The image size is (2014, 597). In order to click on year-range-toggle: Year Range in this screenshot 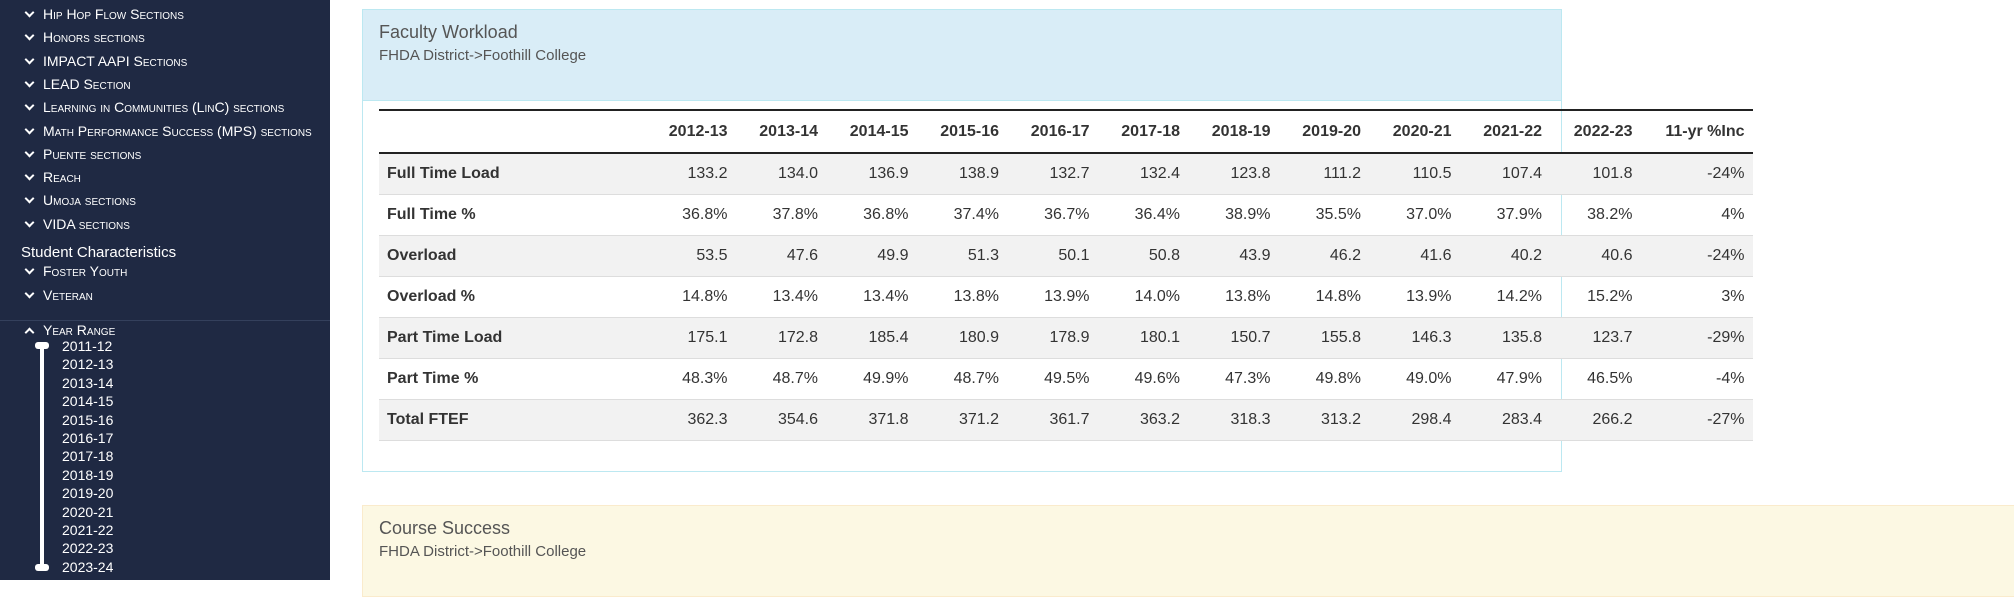, I will do `click(69, 330)`.